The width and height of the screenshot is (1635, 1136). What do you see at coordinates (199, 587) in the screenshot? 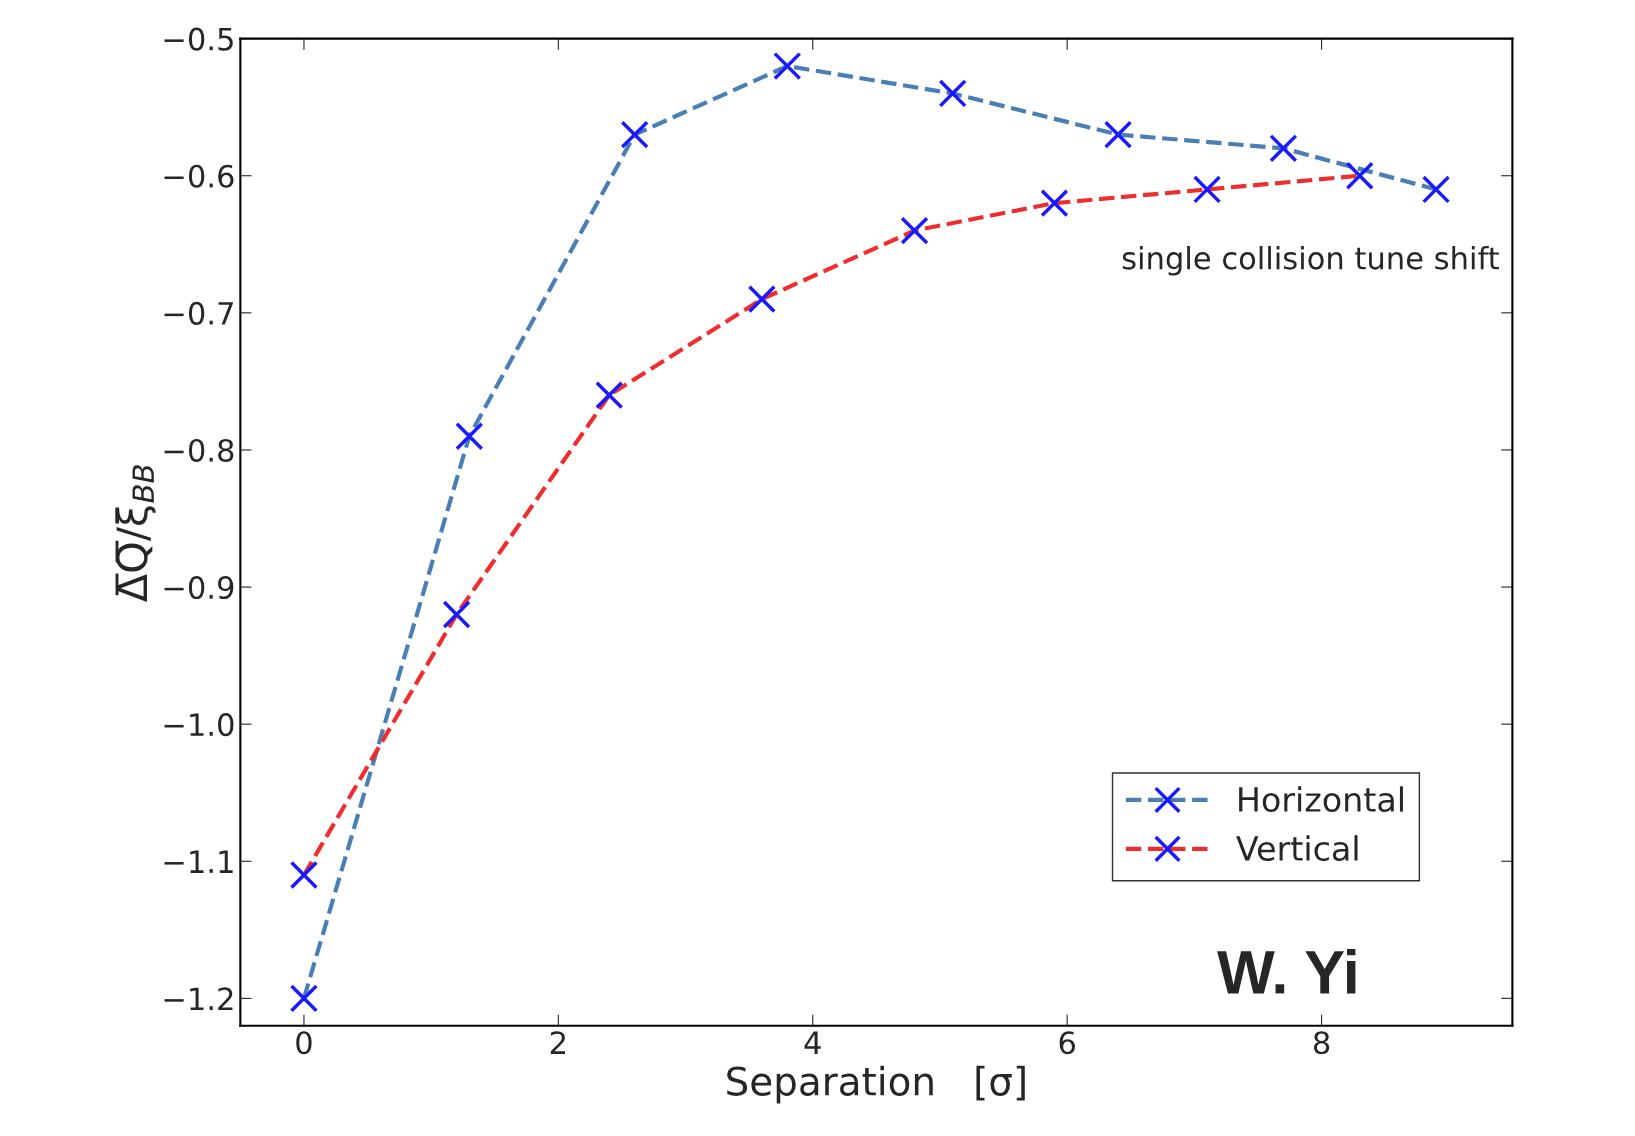
I see `y-tick-label: −0.9` at bounding box center [199, 587].